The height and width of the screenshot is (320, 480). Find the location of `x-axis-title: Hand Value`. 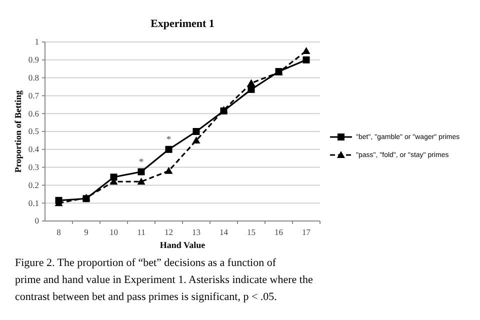

x-axis-title: Hand Value is located at coordinates (183, 245).